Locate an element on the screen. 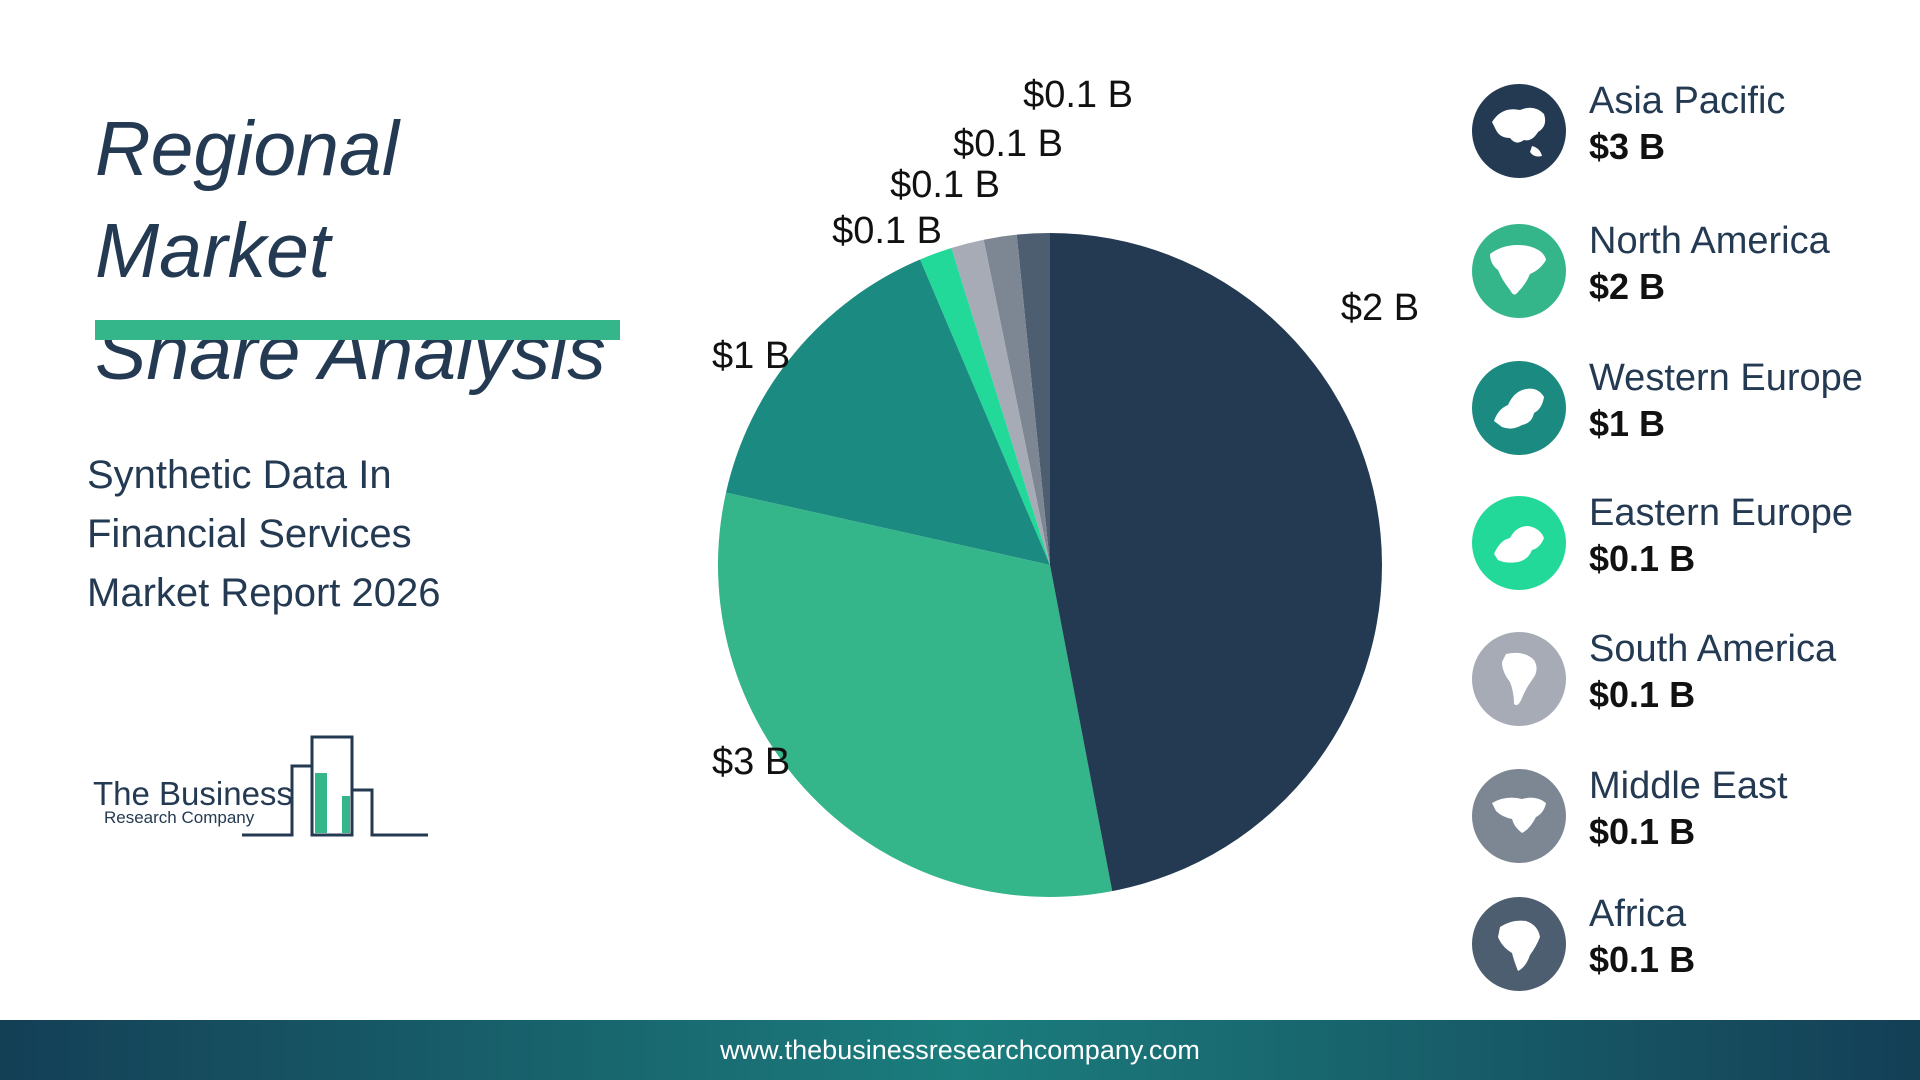 Image resolution: width=1920 pixels, height=1080 pixels. title-line-2: Share Analysis is located at coordinates (350, 353).